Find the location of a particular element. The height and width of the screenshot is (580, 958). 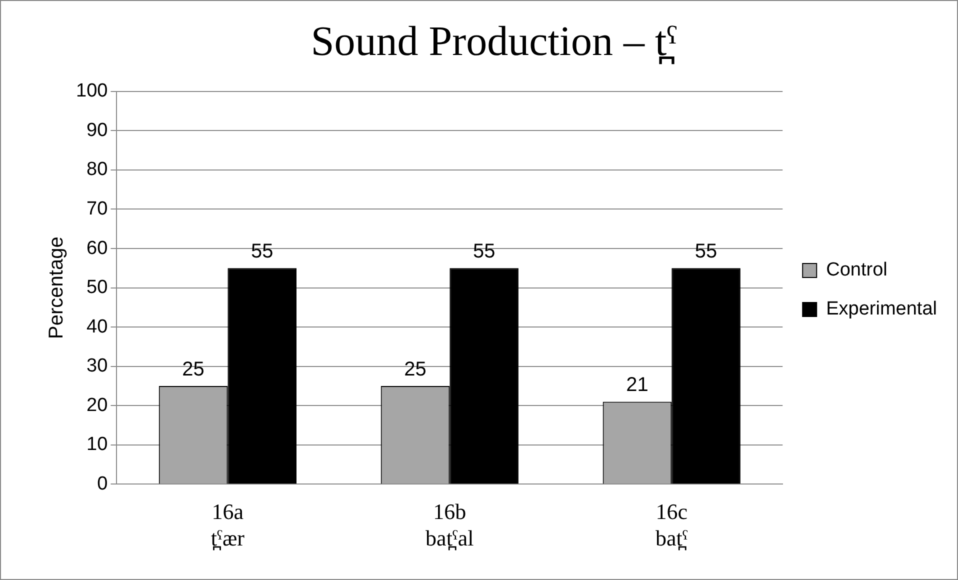

y-tick-label: 100 is located at coordinates (92, 91).